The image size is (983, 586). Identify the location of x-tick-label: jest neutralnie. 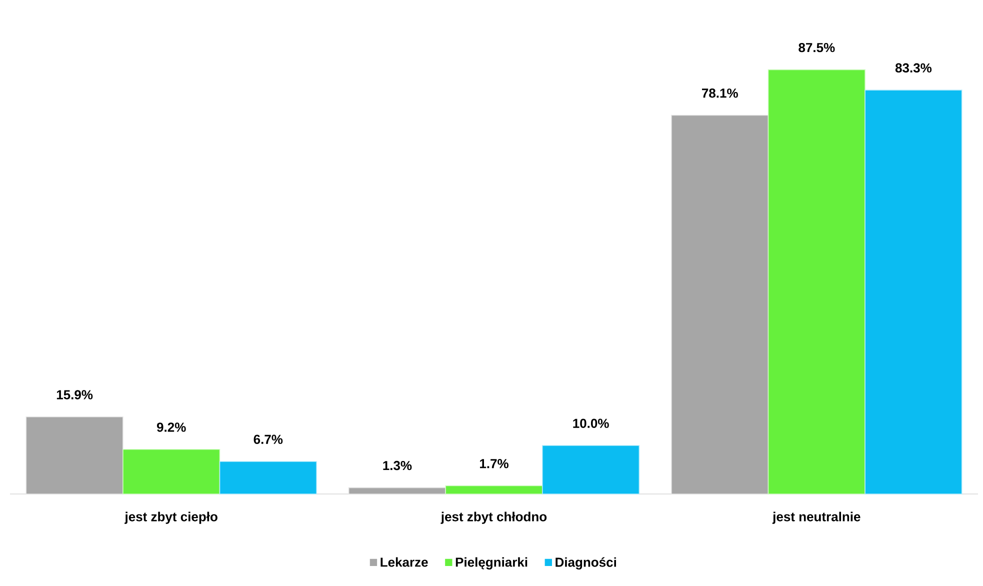
(816, 518).